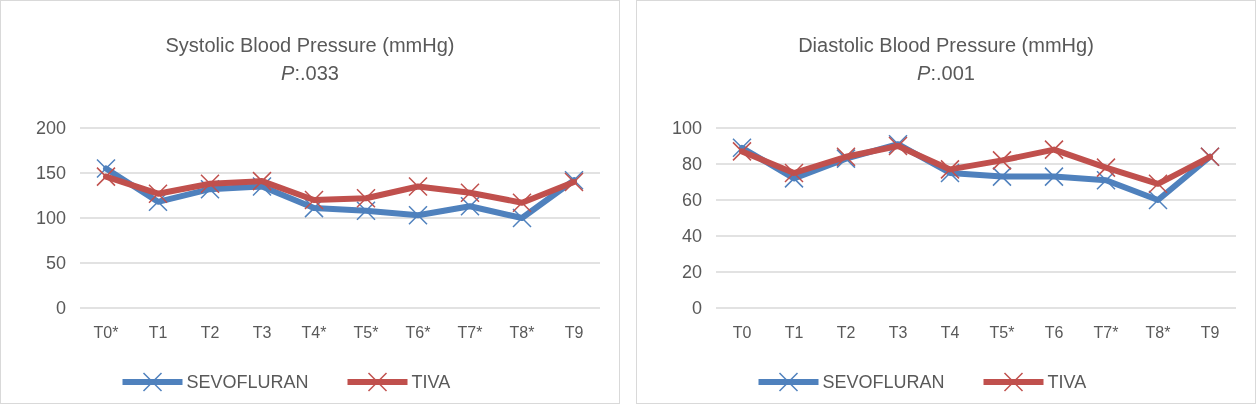  I want to click on y-tick-label: 200, so click(50, 128).